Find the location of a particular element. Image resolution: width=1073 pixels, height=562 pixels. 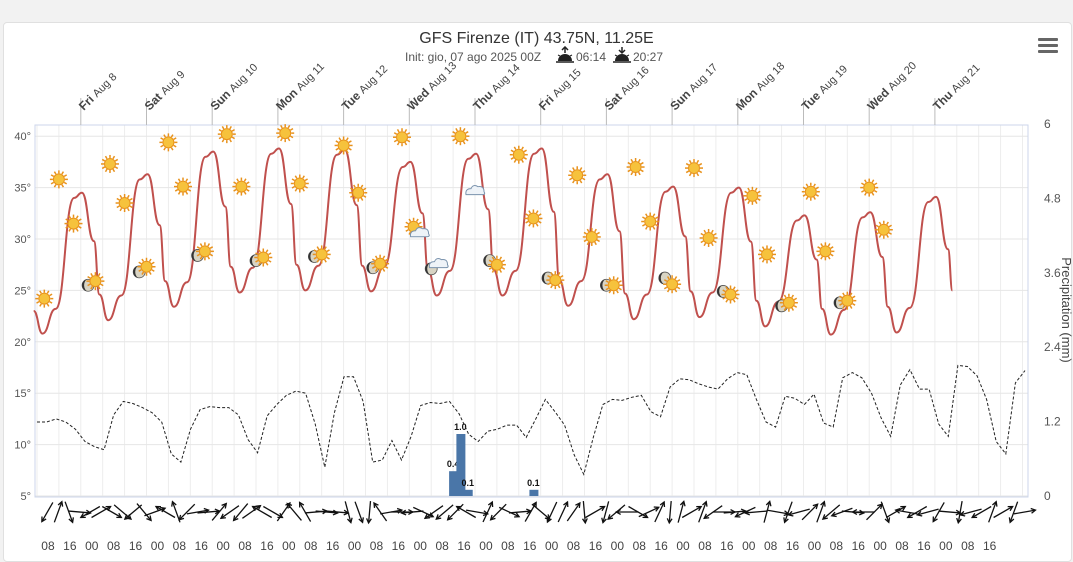

chart-title: GFS Firenze (IT) 43.75N, 11.25E is located at coordinates (536, 38).